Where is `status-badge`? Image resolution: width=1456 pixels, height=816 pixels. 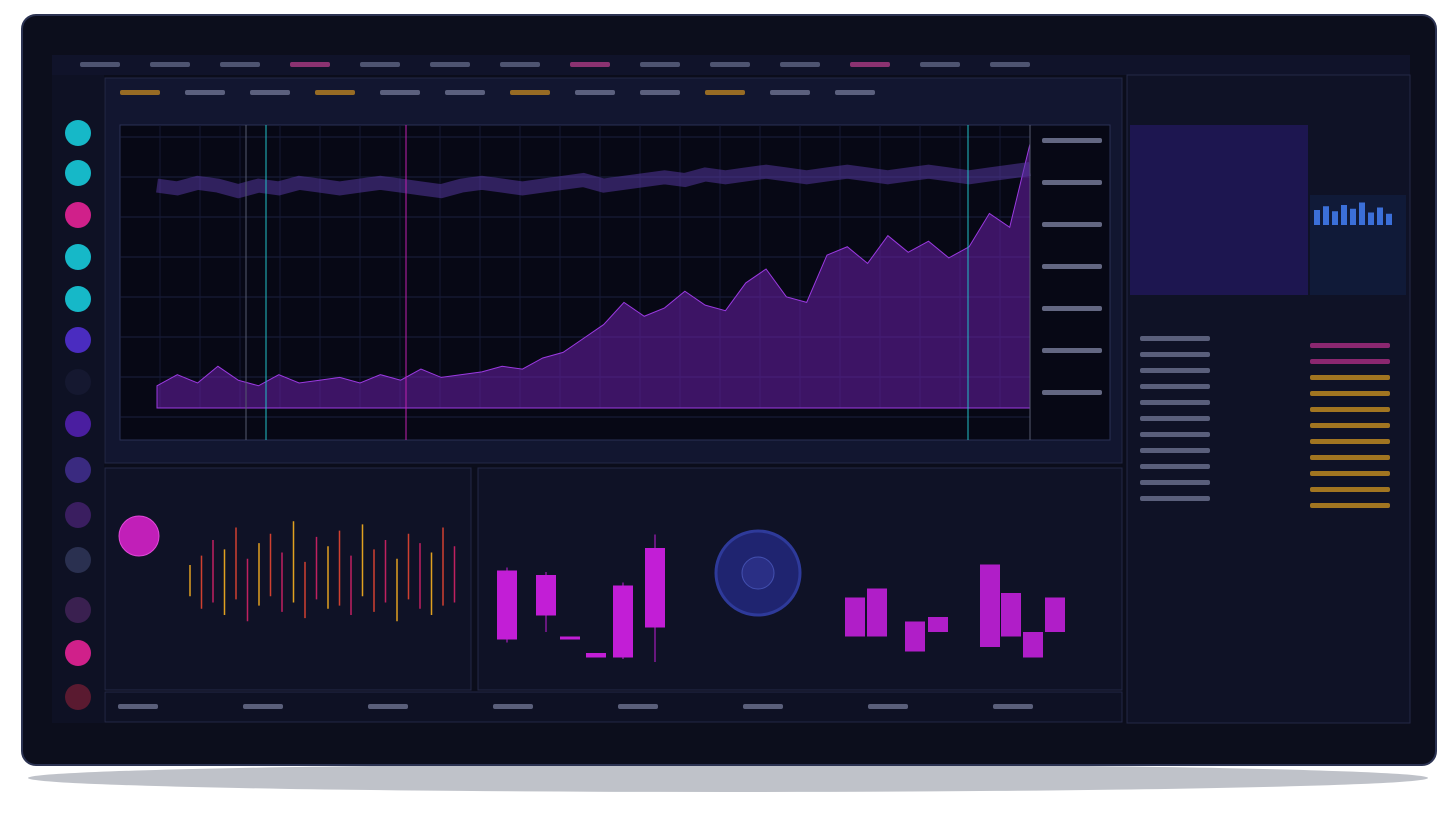
status-badge is located at coordinates (139, 536).